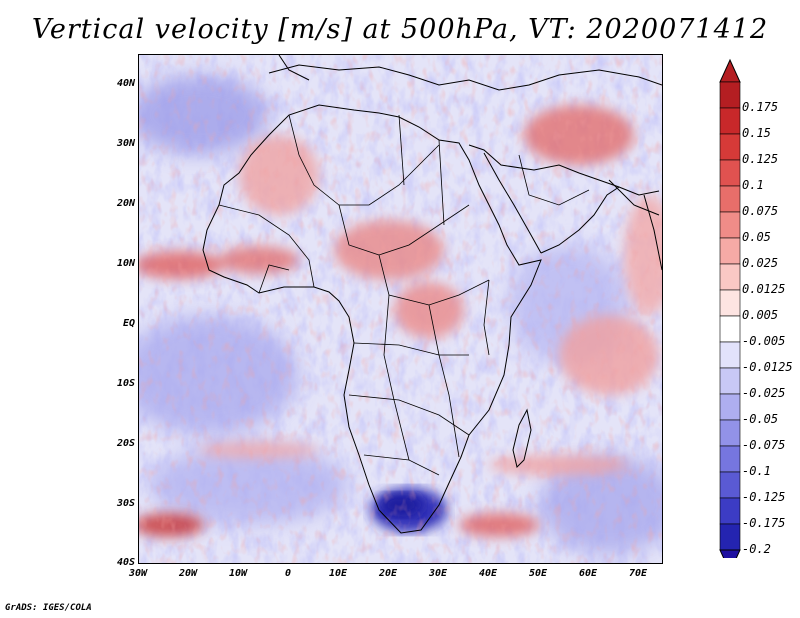 The height and width of the screenshot is (618, 800). Describe the element at coordinates (125, 503) in the screenshot. I see `lat-label-30s: 30S` at that location.